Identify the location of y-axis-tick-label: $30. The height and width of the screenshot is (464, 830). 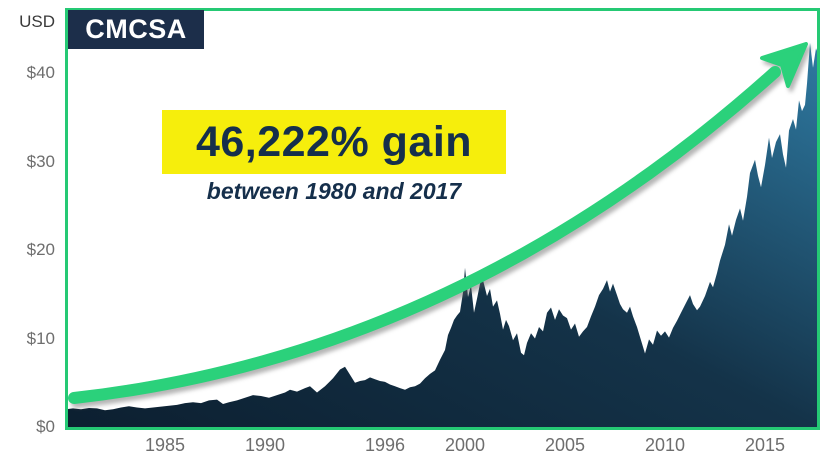
(40, 161).